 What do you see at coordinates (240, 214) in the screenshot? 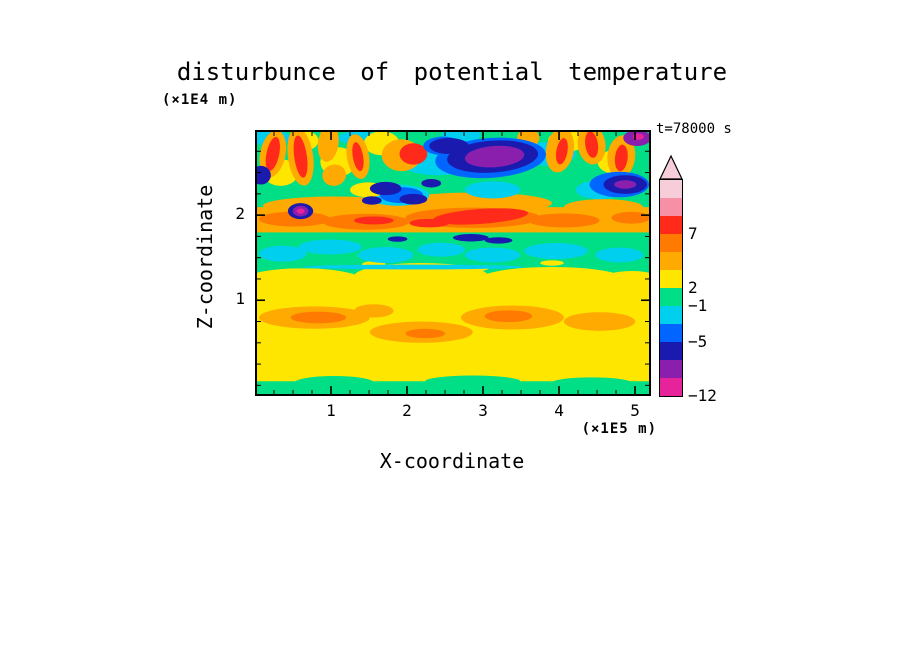
I see `y-tick-label: 2` at bounding box center [240, 214].